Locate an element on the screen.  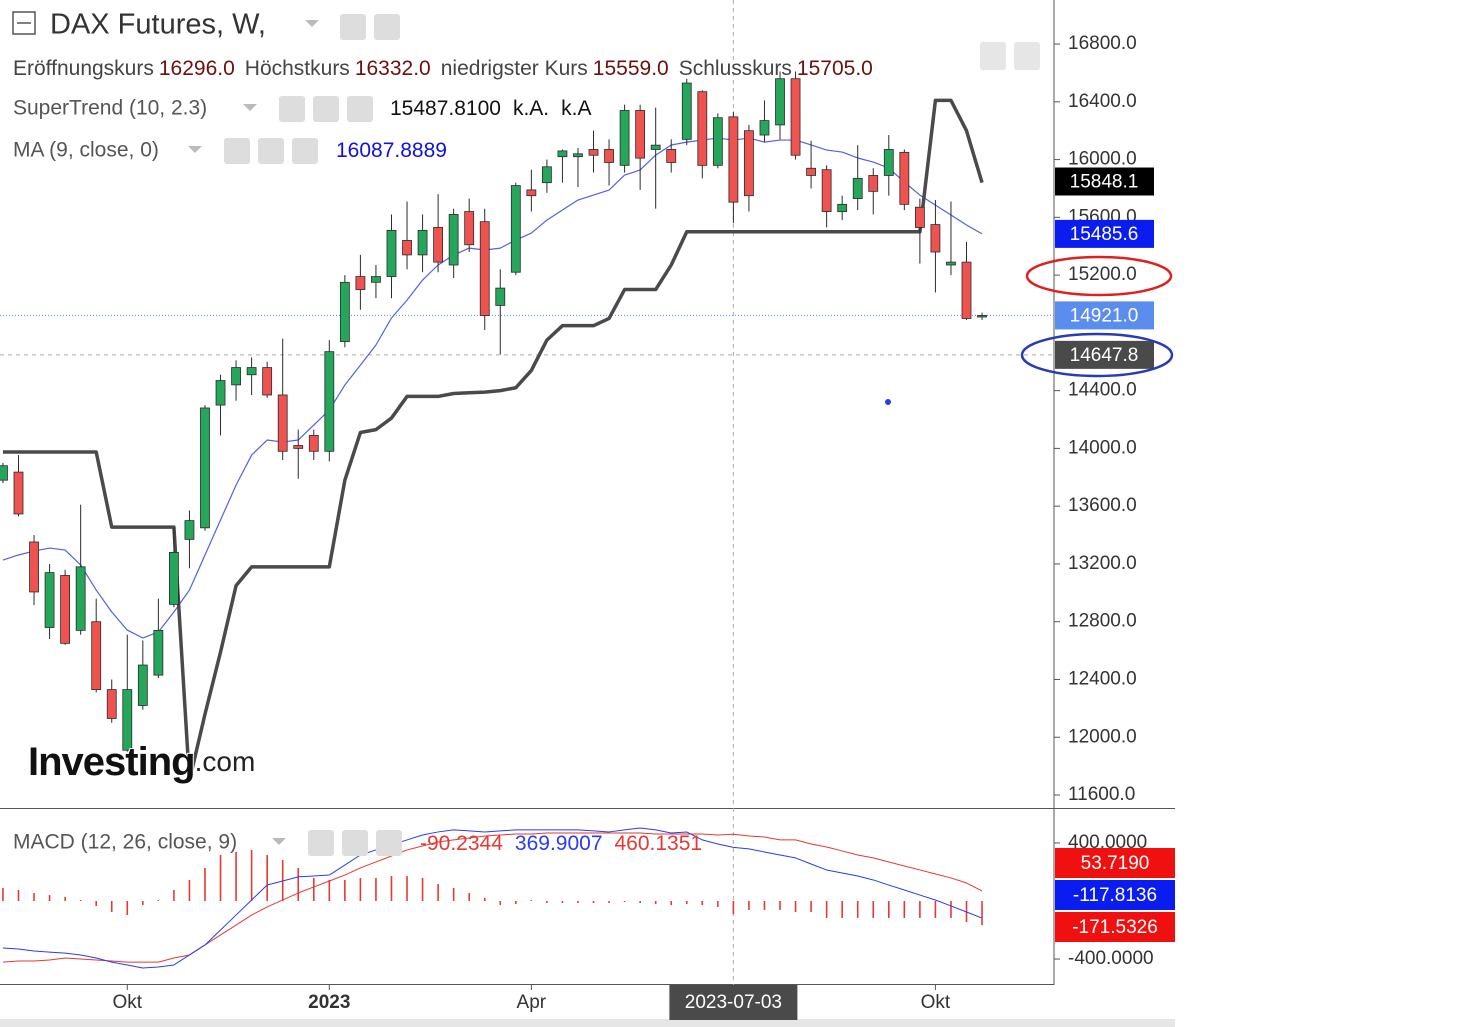
price-badge-label: 15485.6 is located at coordinates (1104, 234).